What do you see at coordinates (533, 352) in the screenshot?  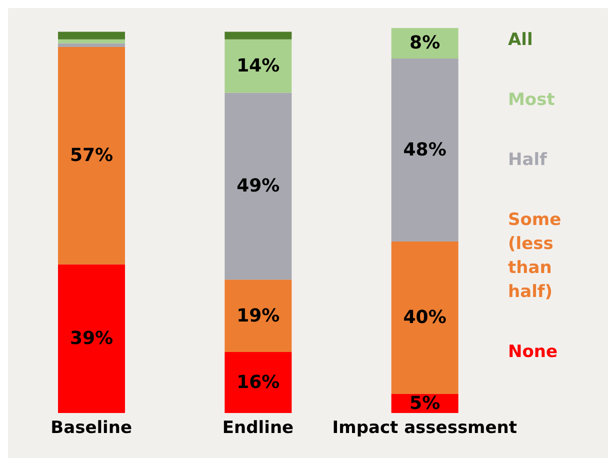 I see `text: None` at bounding box center [533, 352].